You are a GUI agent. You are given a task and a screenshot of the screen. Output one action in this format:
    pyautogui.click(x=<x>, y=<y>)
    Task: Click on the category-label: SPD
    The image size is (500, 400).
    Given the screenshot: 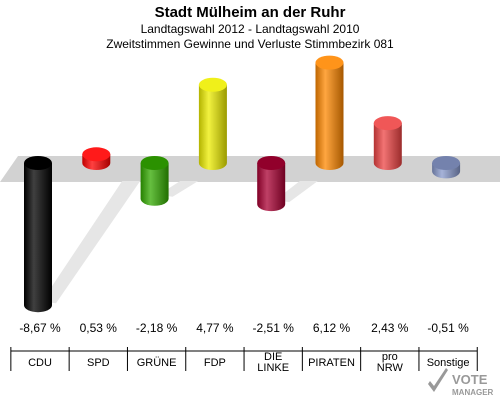 What is the action you would take?
    pyautogui.click(x=98, y=363)
    